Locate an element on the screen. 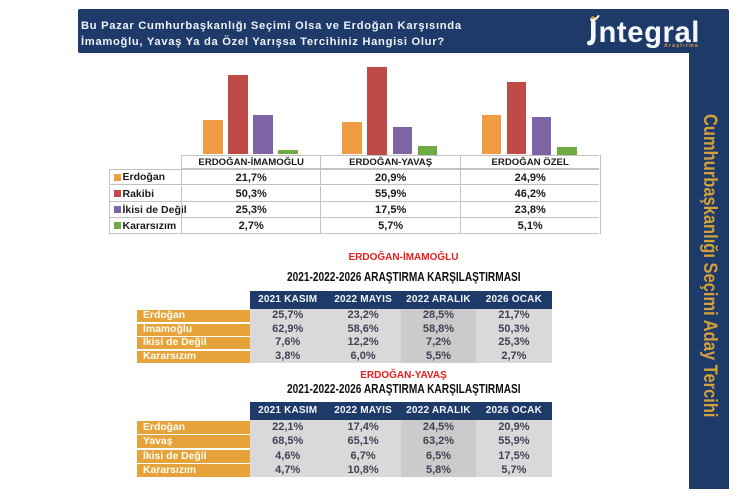 This screenshot has height=498, width=750. svg-text: ntegral is located at coordinates (650, 33).